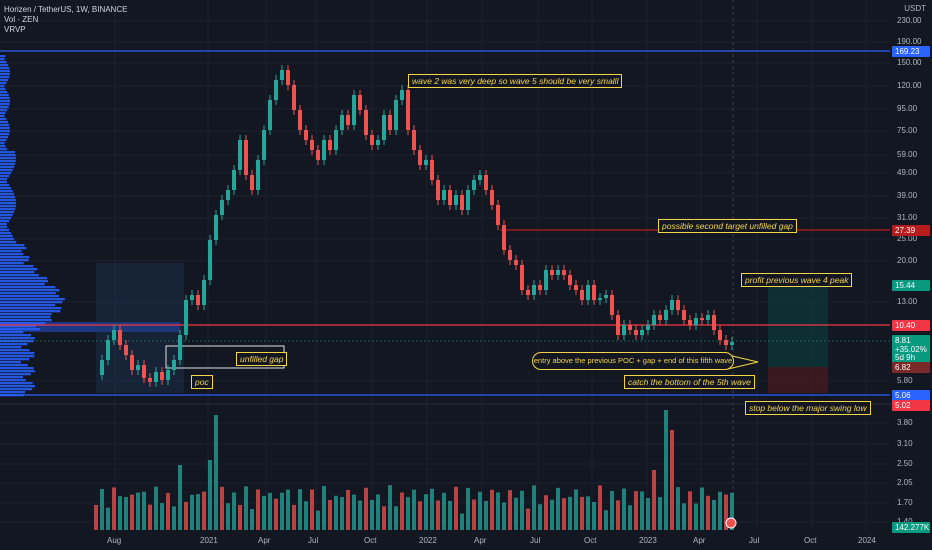 The image size is (932, 550). I want to click on price-tag: 5.02, so click(911, 405).